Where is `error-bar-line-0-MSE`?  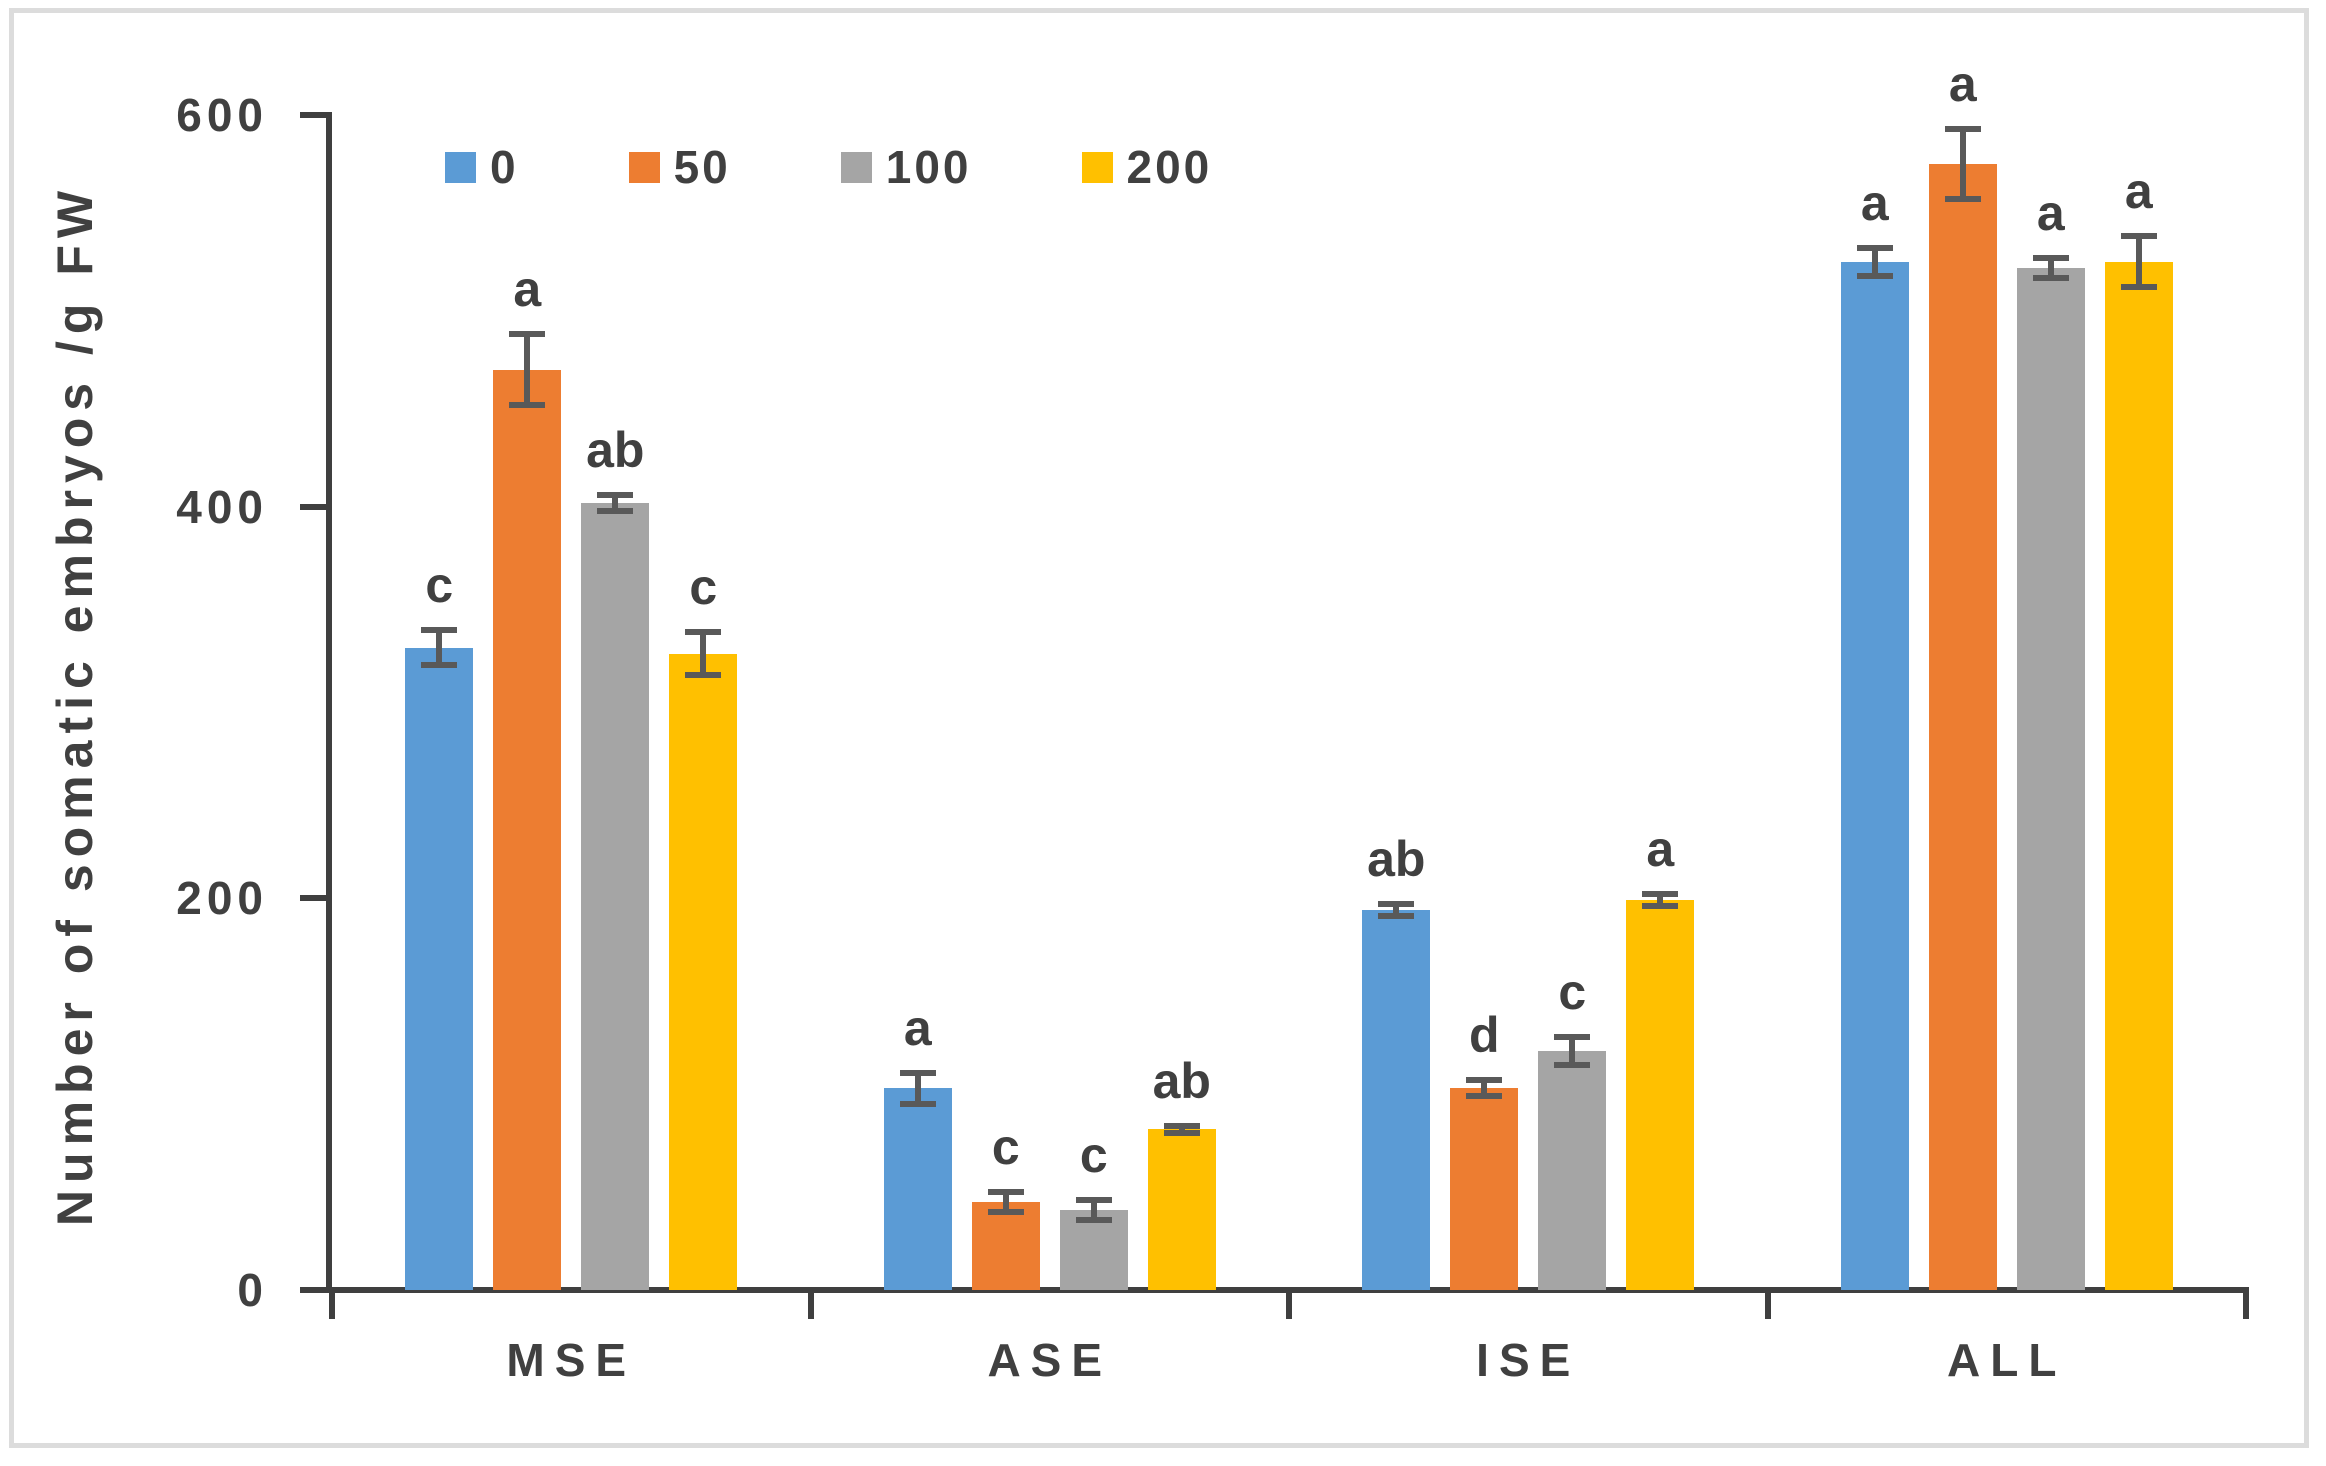 error-bar-line-0-MSE is located at coordinates (439, 648).